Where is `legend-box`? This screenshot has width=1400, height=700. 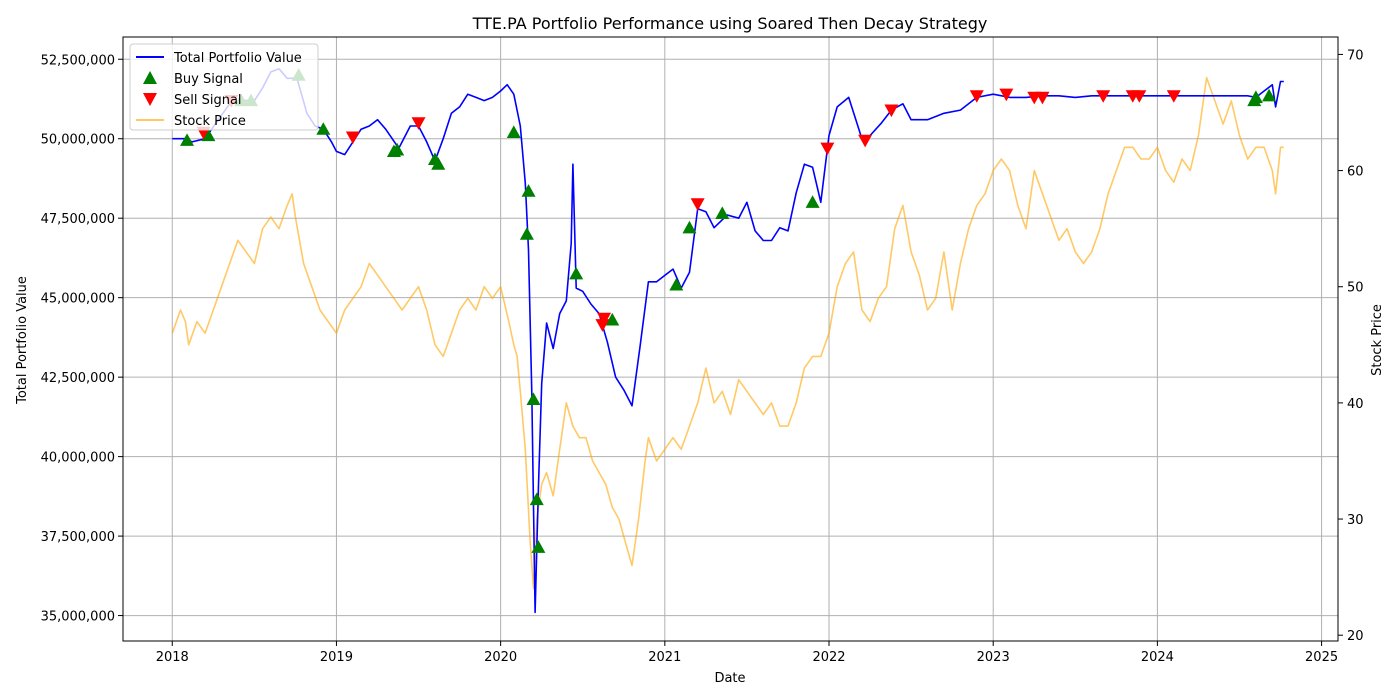 legend-box is located at coordinates (224, 87).